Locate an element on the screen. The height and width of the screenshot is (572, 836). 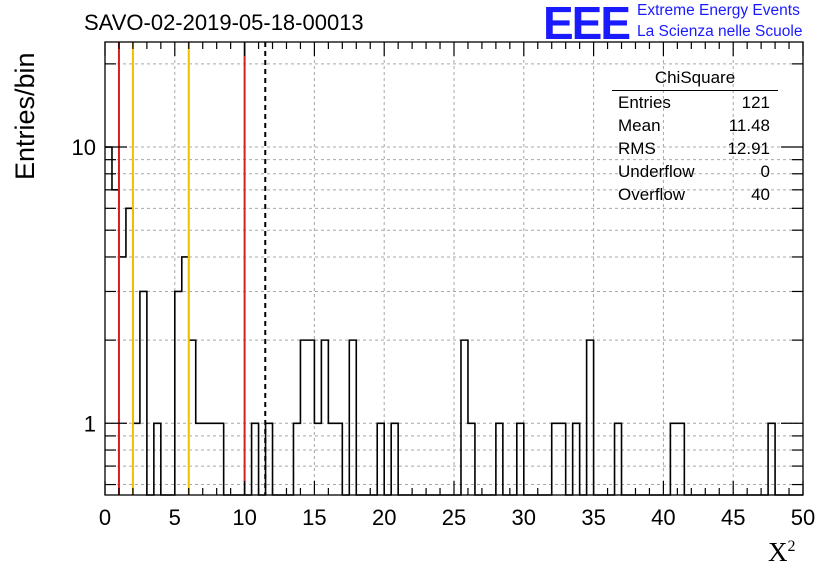
eee-logo-letters: EEE is located at coordinates (586, 22).